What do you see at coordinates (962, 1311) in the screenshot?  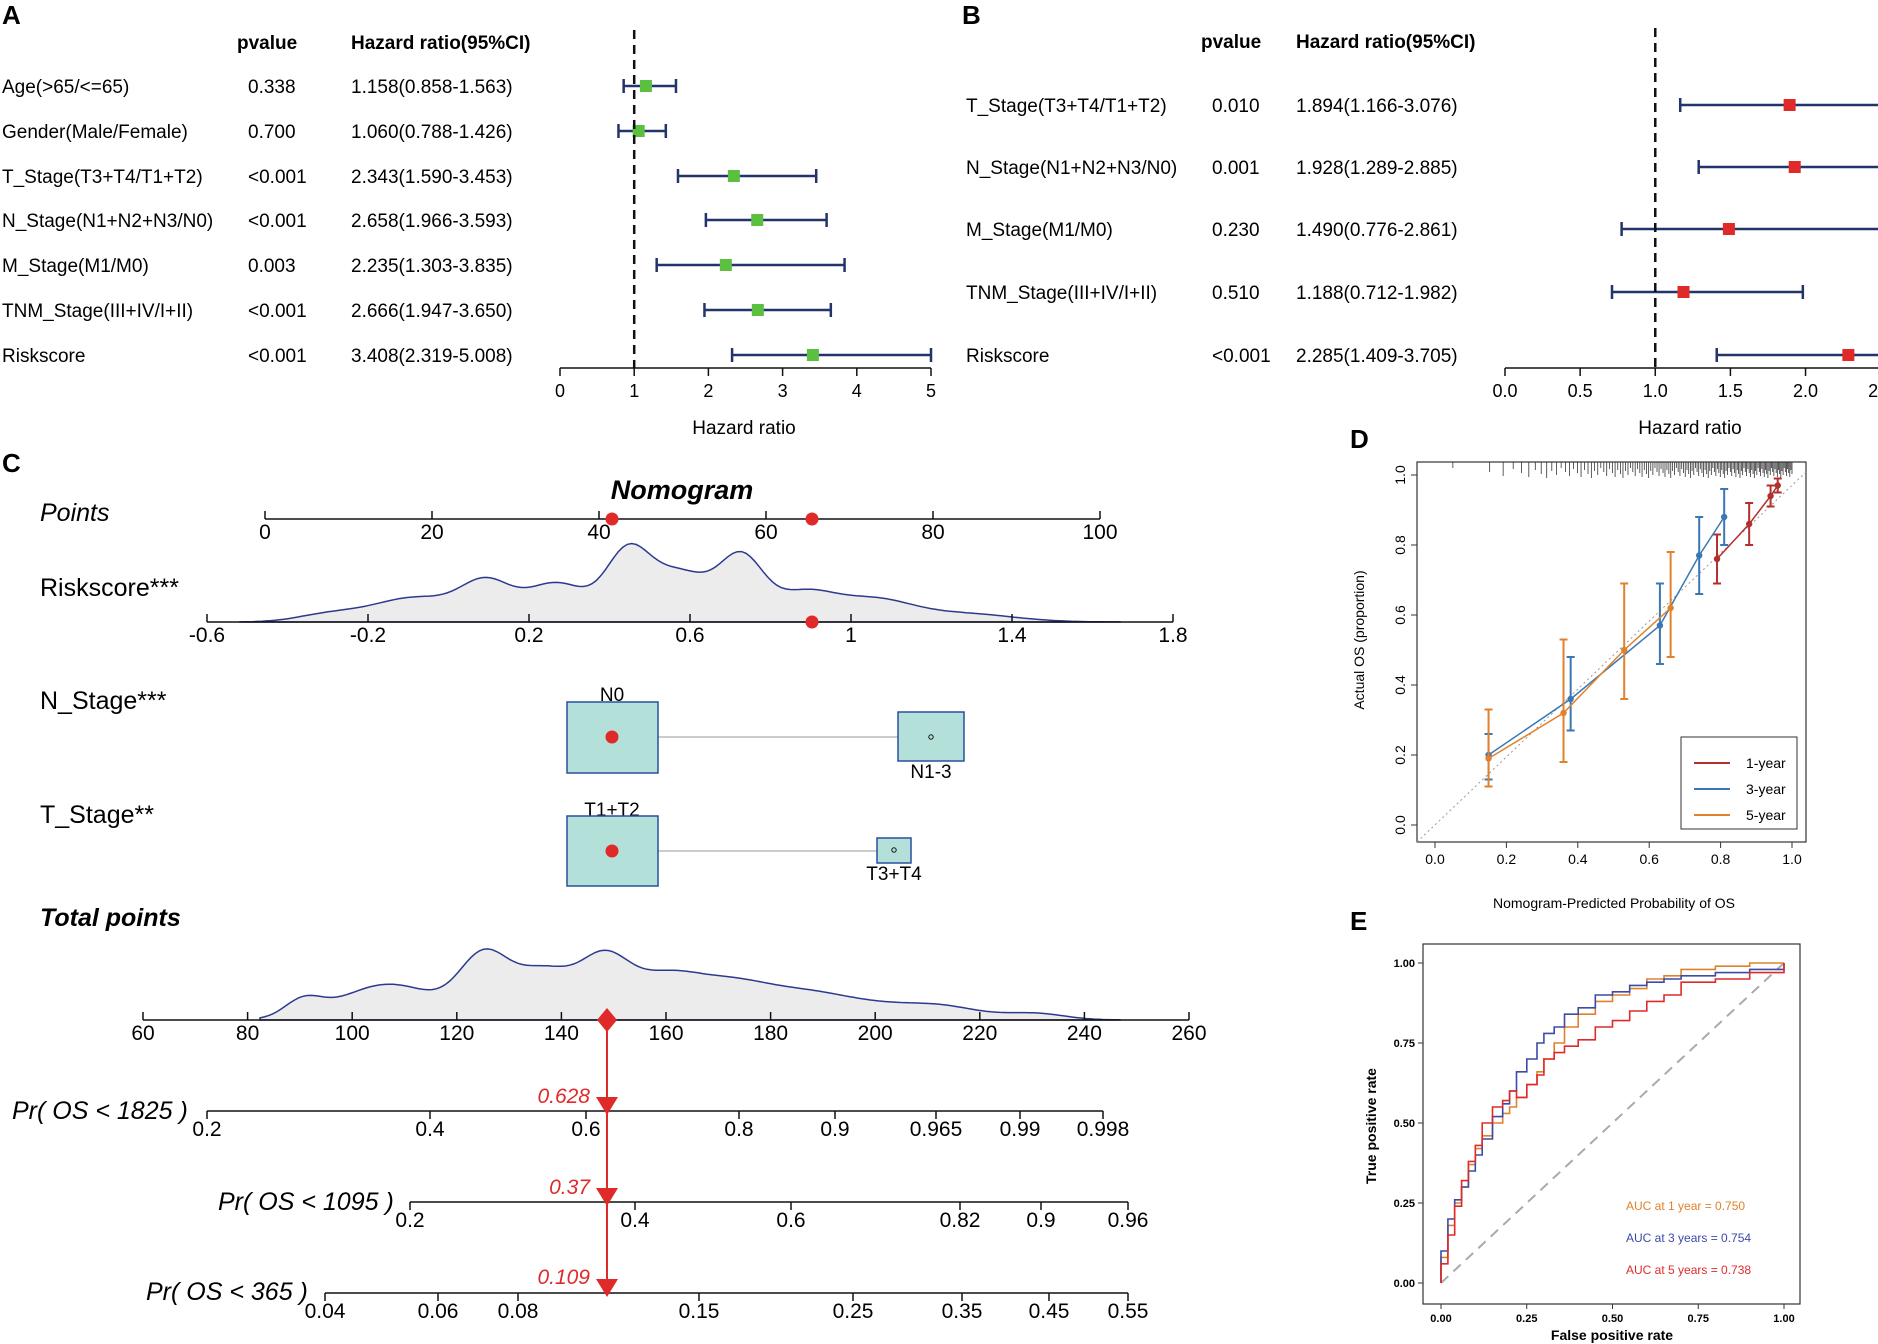 I see `pr365-tick-label: 0.35` at bounding box center [962, 1311].